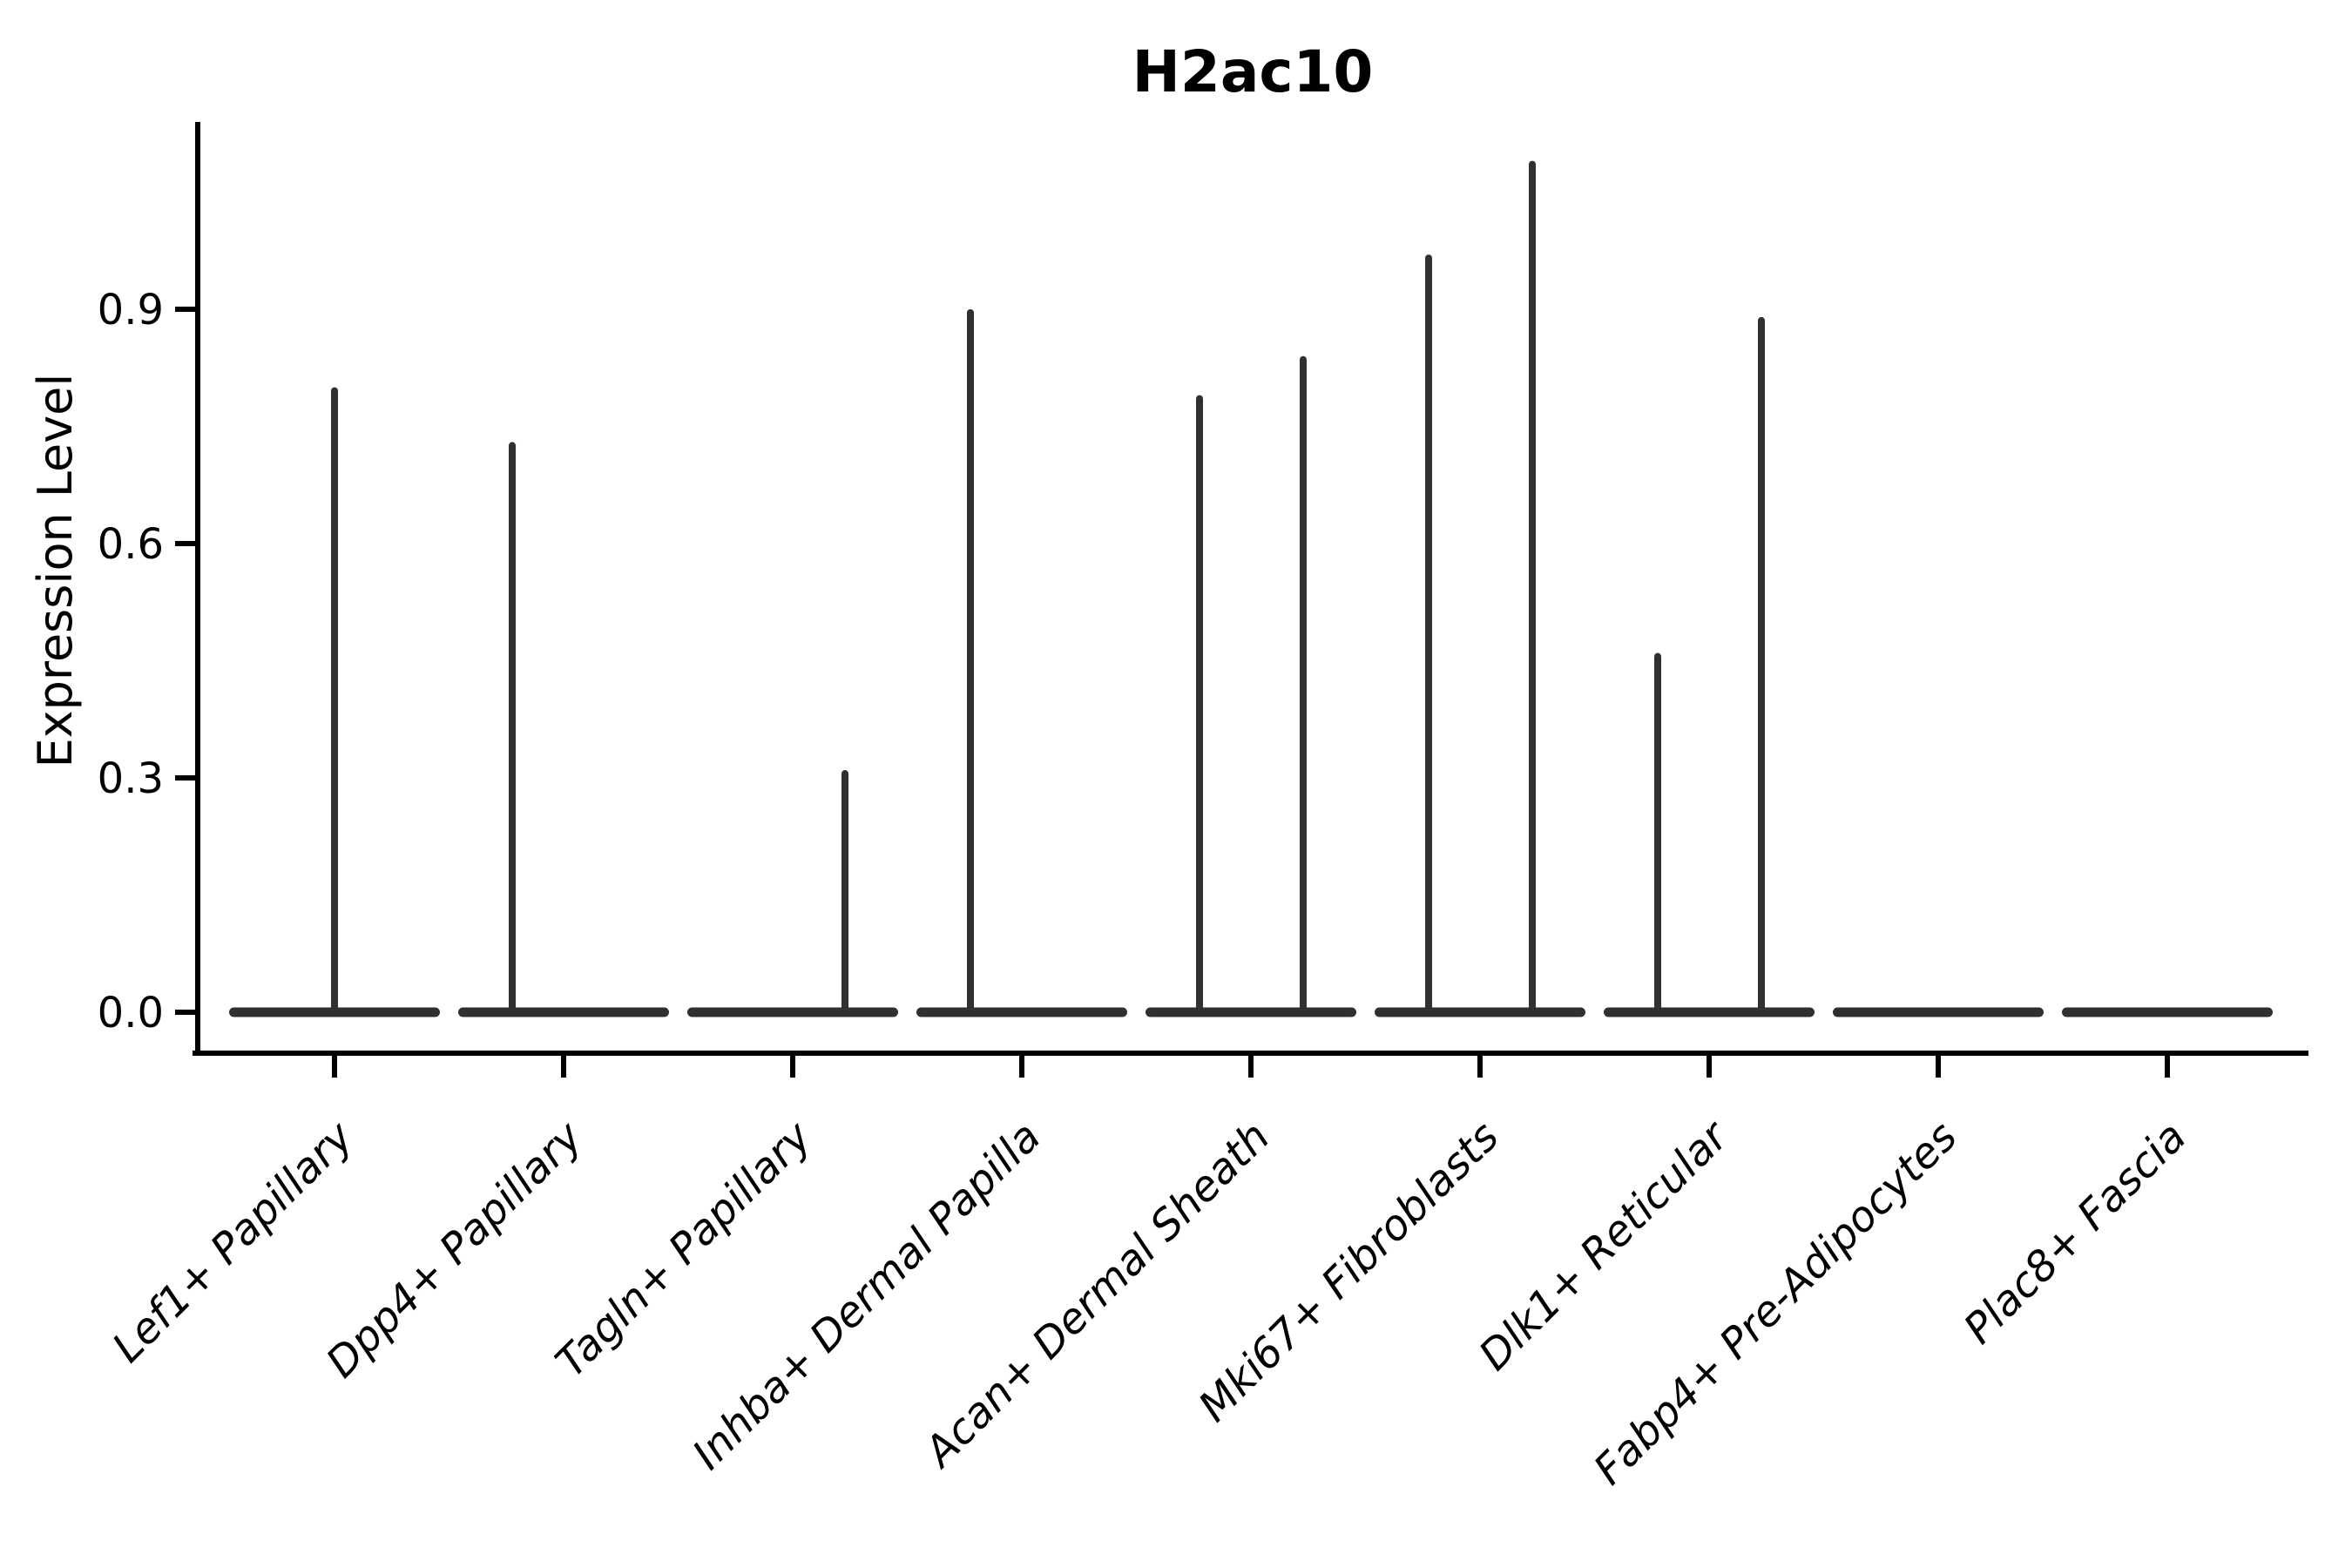  I want to click on x-tick-label: Fabp4+ Pre-Adipocytes, so click(1776, 1303).